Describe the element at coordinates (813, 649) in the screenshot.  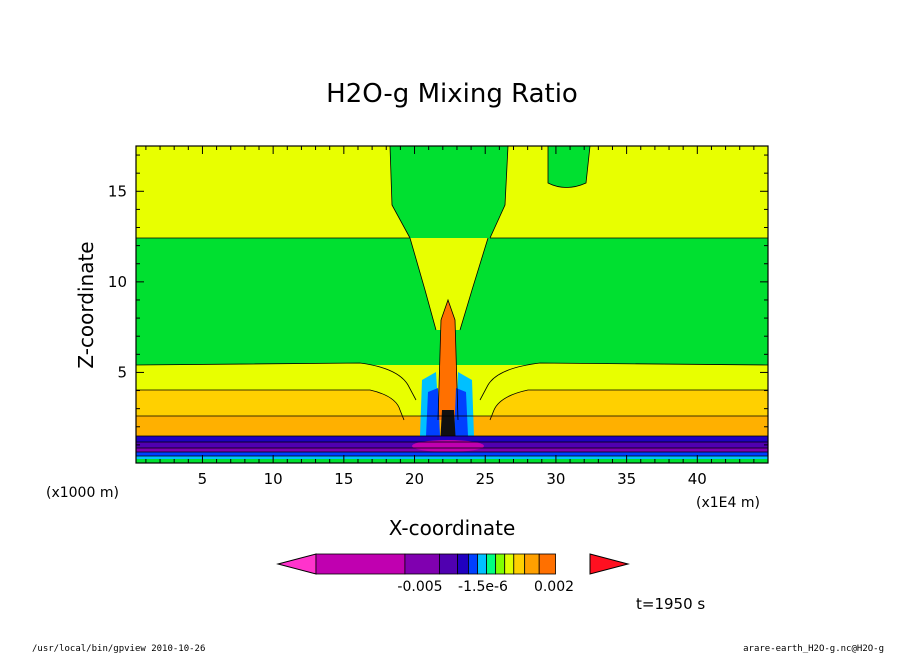
I see `footer-right: arare-earth_H2O-g.nc@H2O-g` at that location.